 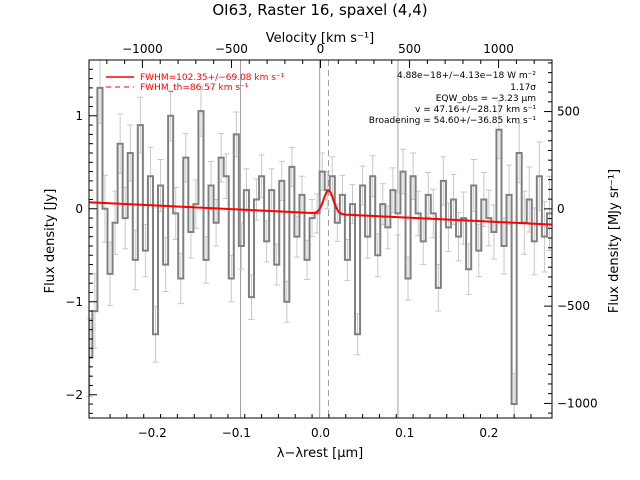 What do you see at coordinates (79, 116) in the screenshot?
I see `y-tick-label: 1` at bounding box center [79, 116].